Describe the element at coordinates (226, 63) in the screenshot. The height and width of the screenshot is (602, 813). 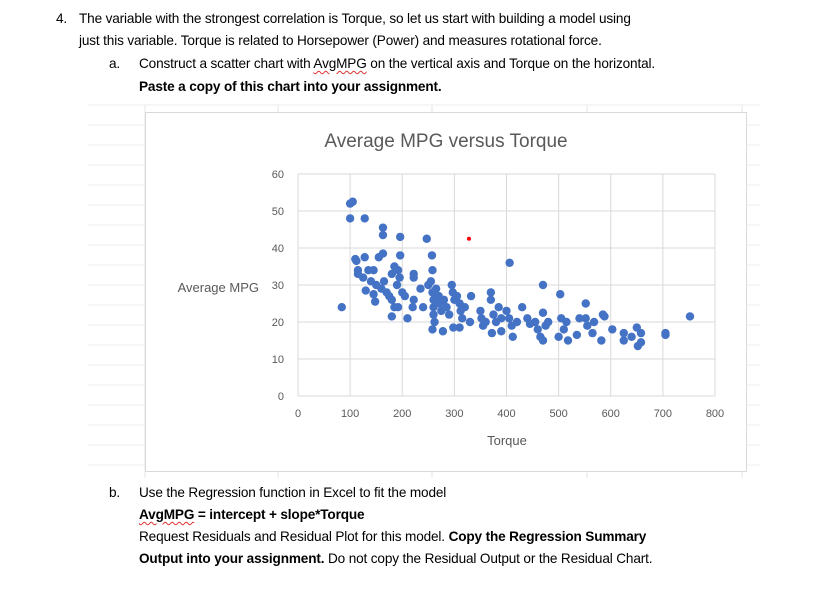
I see `part-a-text-pre: Construct a scatter chart with` at that location.